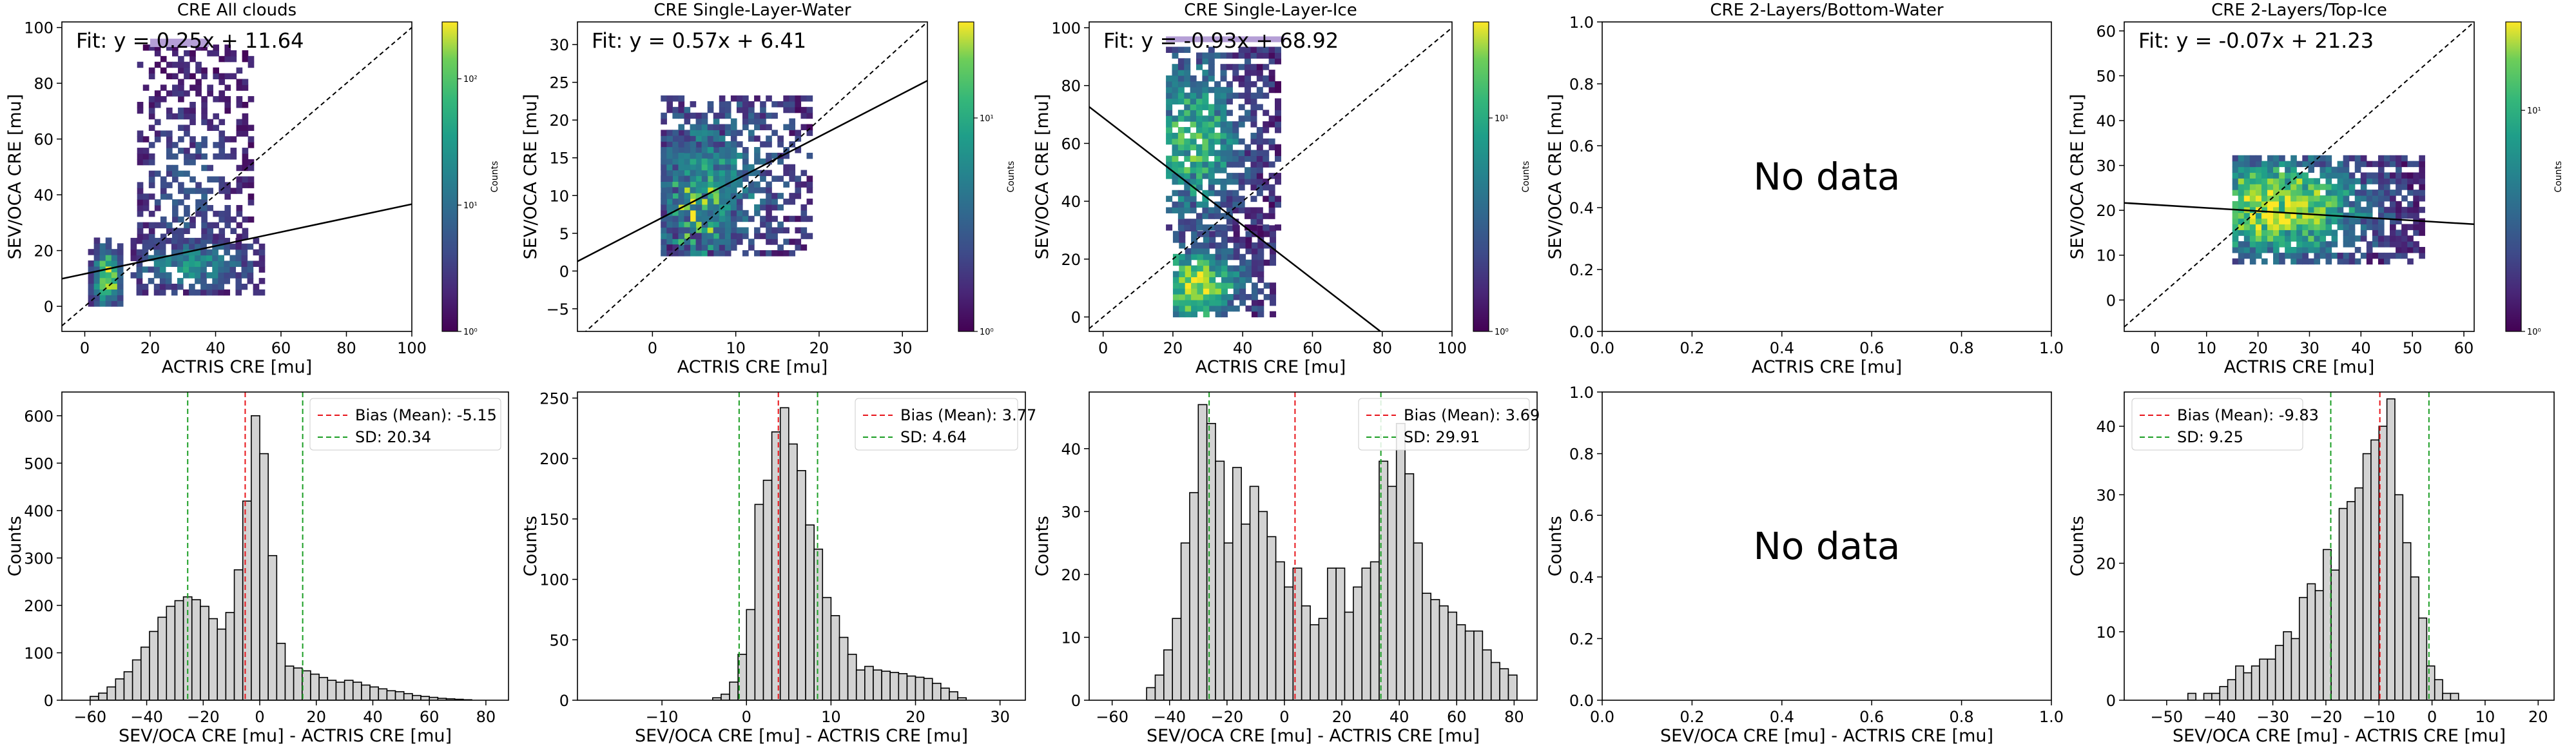 The width and height of the screenshot is (2576, 746). I want to click on x-tick-label: 20, so click(150, 348).